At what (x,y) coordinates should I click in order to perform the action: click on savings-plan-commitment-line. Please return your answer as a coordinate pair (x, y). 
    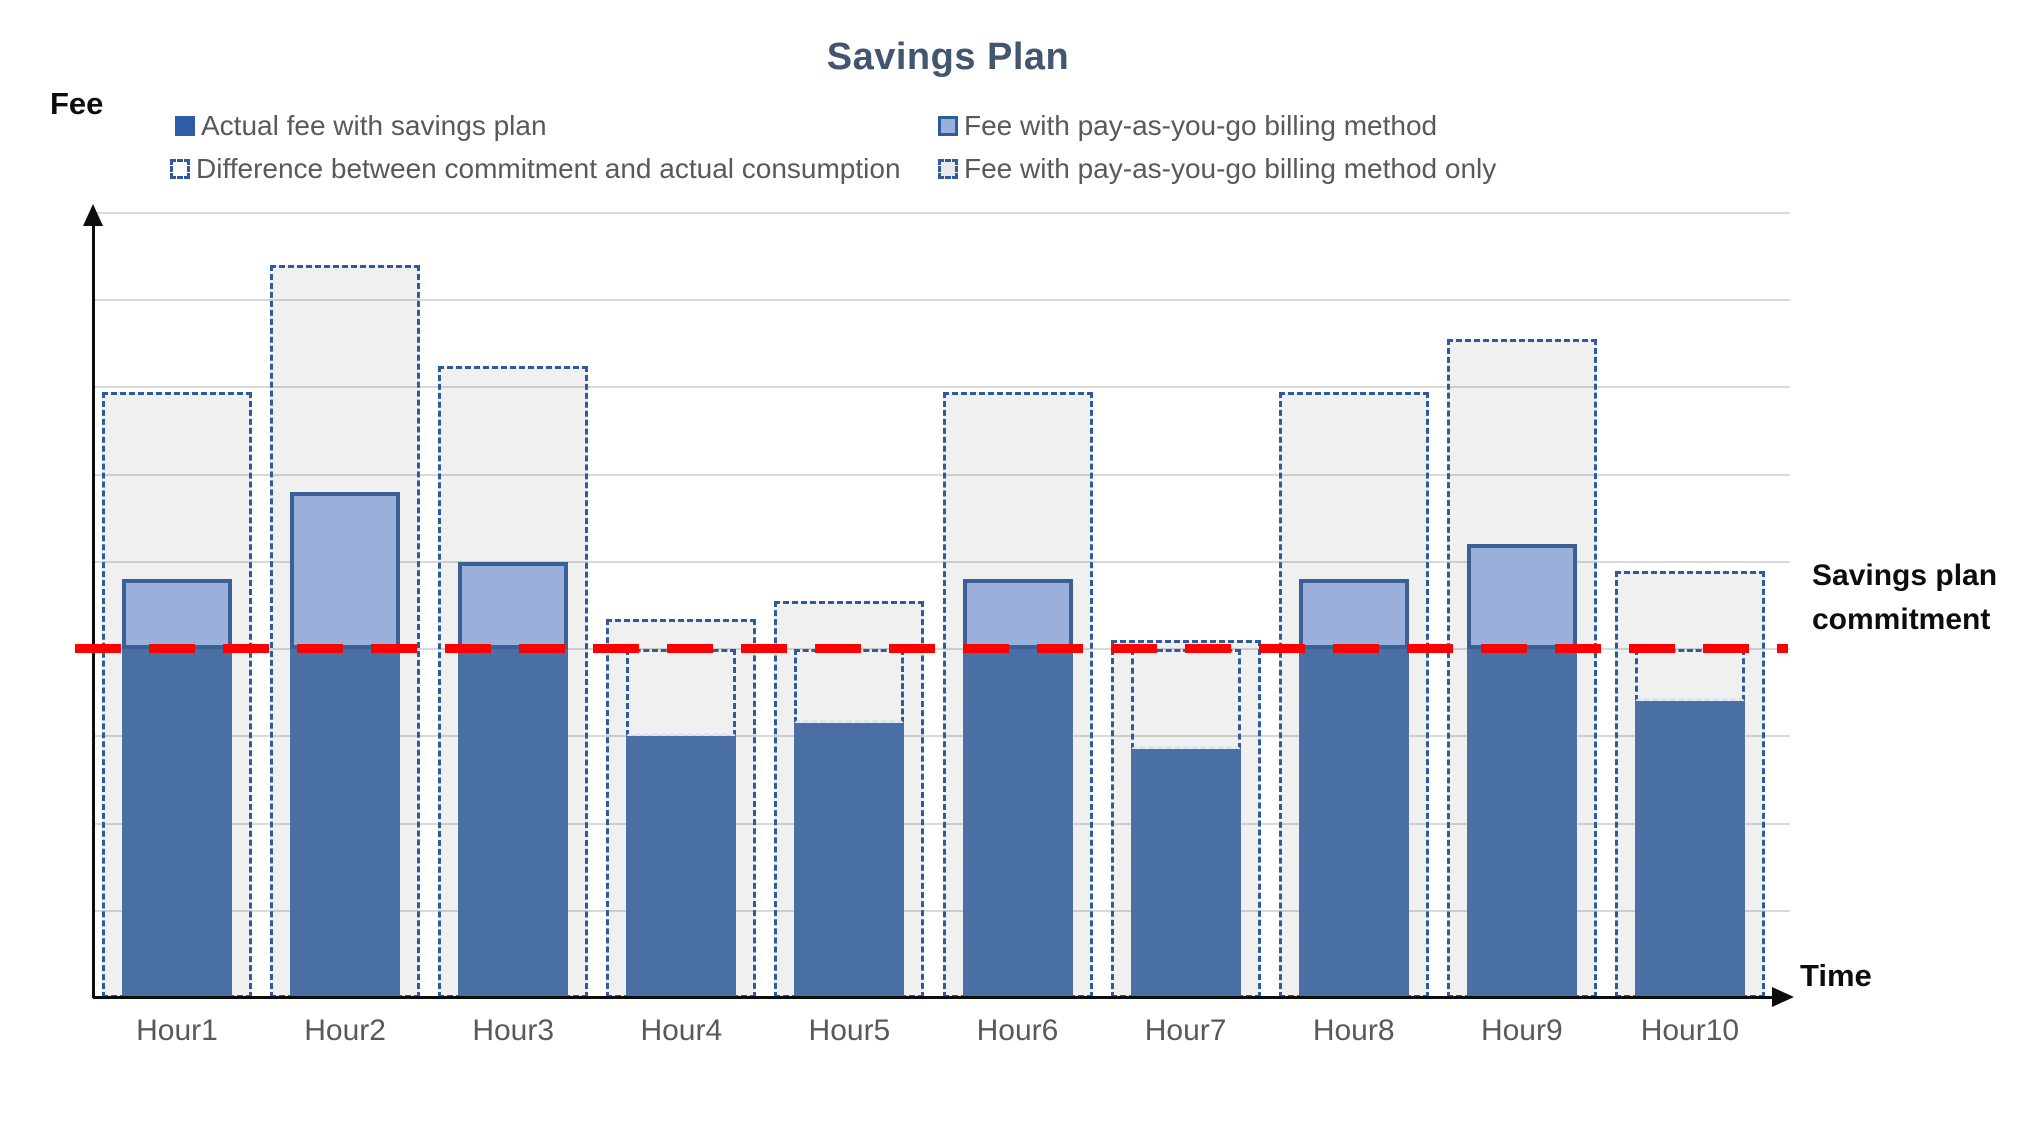
    Looking at the image, I should click on (931, 648).